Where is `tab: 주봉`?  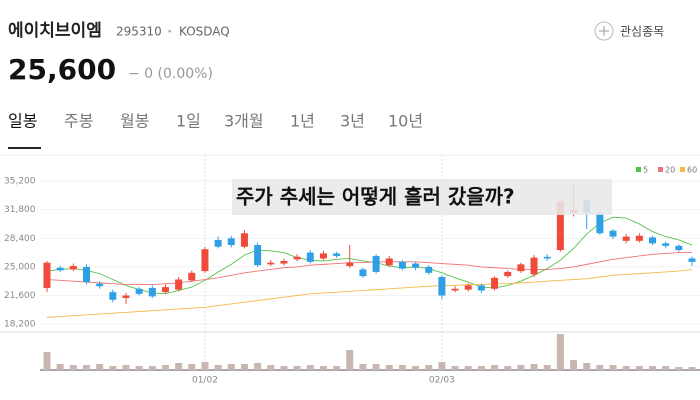 tab: 주봉 is located at coordinates (78, 121).